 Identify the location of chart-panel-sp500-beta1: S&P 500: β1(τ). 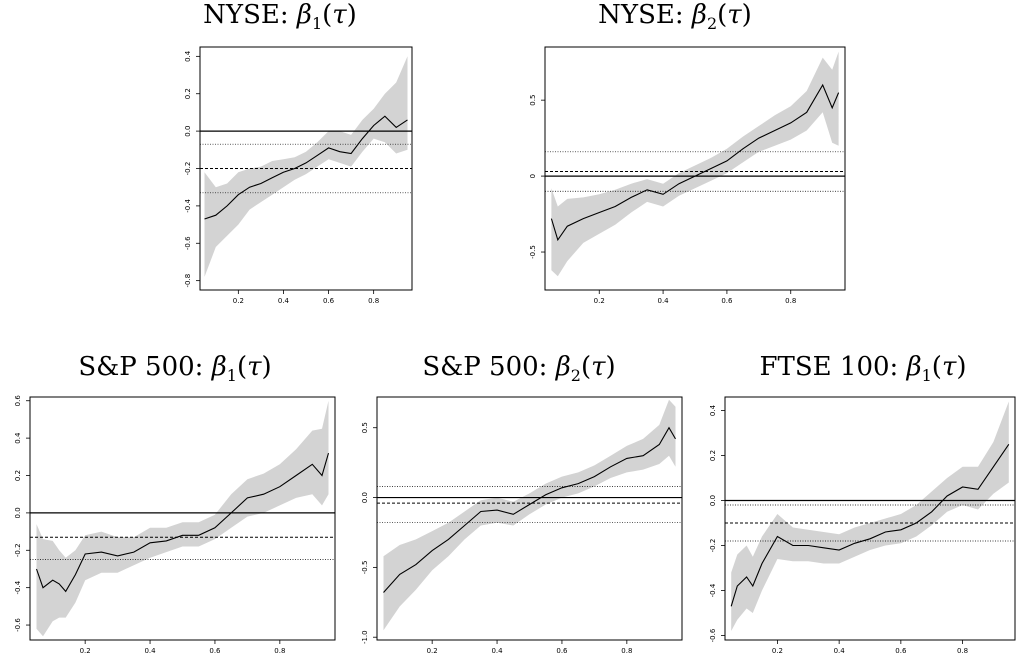
(175, 372).